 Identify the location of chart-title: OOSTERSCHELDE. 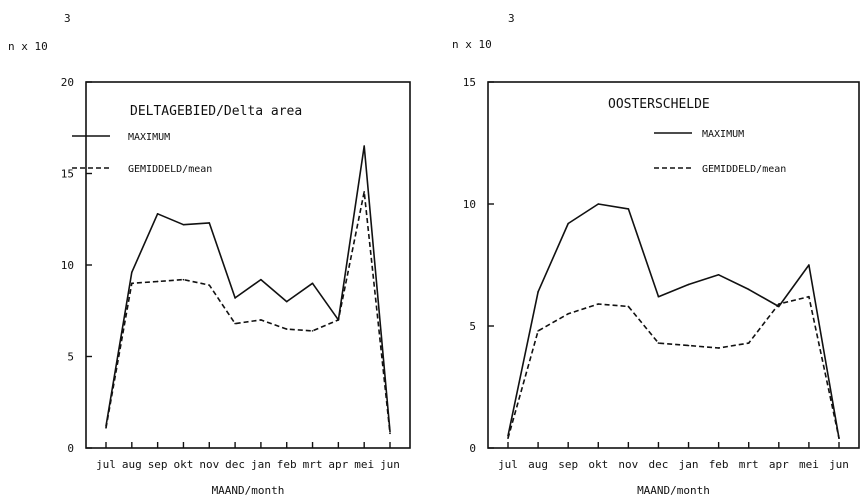
(659, 104).